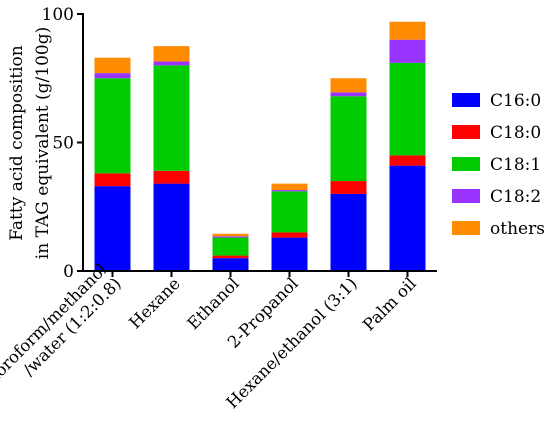 This screenshot has width=550, height=423. I want to click on legend-swatch-others, so click(466, 228).